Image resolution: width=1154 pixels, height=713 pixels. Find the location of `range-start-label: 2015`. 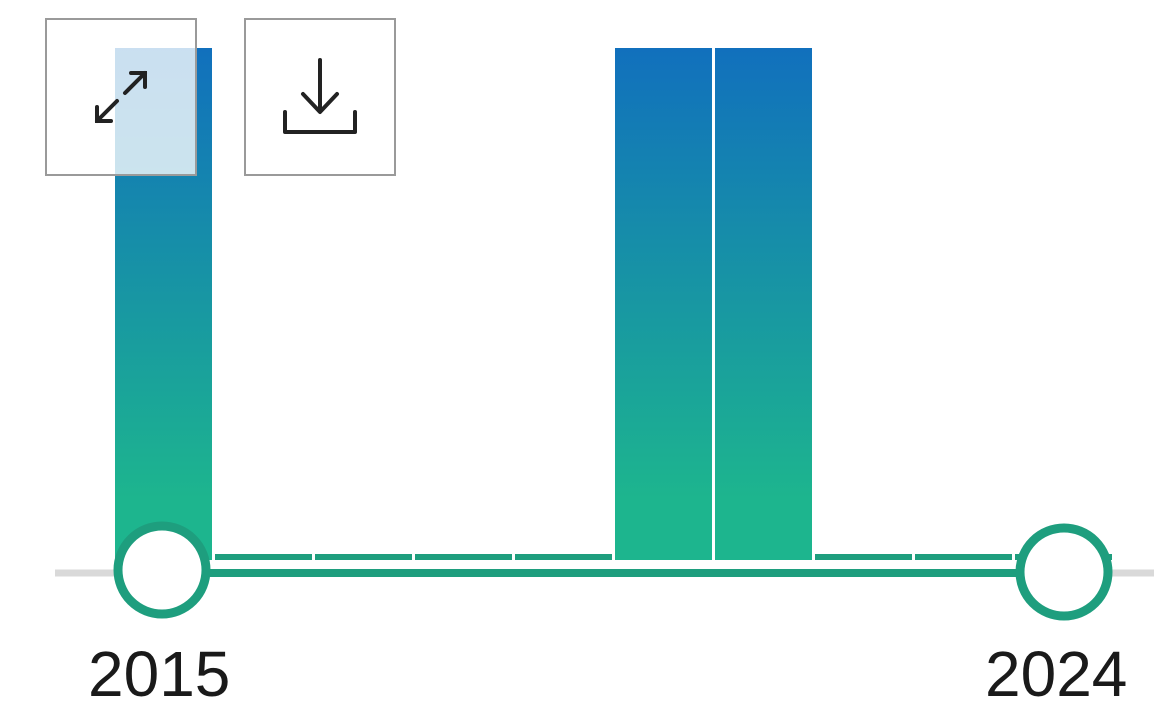

range-start-label: 2015 is located at coordinates (159, 674).